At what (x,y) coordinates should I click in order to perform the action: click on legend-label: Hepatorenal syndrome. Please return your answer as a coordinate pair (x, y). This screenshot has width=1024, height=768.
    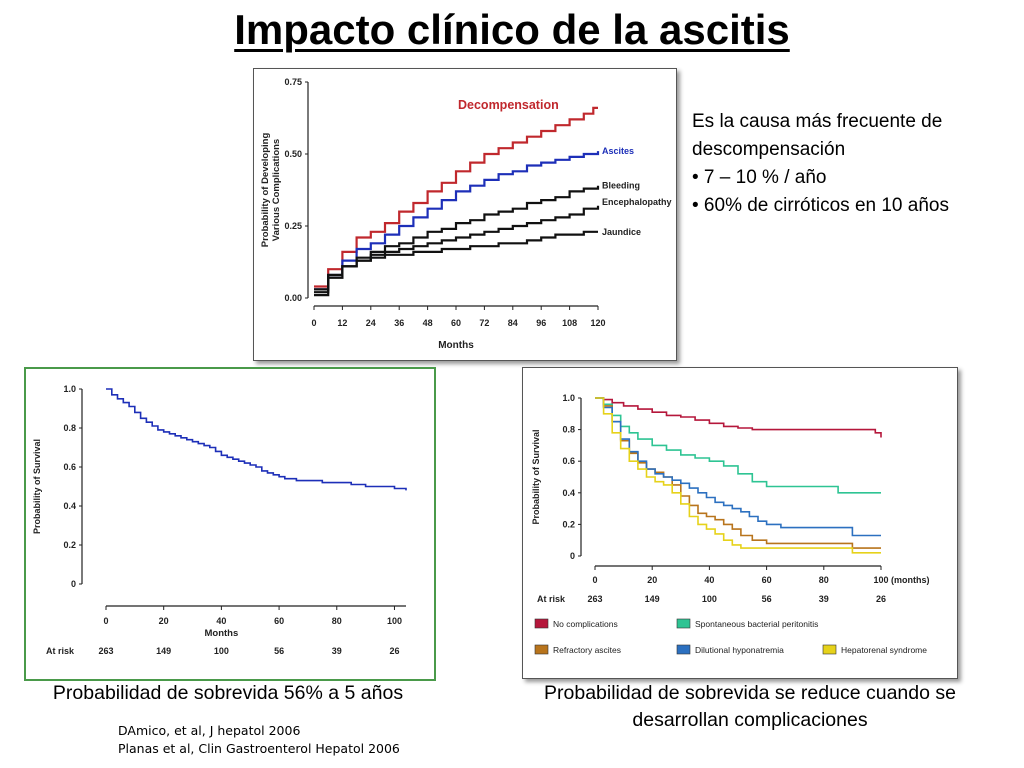
    Looking at the image, I should click on (884, 650).